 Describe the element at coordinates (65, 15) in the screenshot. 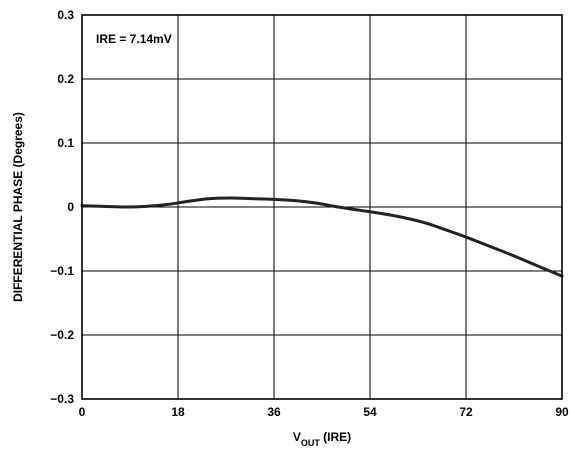

I see `y-tick-label: 0.3` at that location.